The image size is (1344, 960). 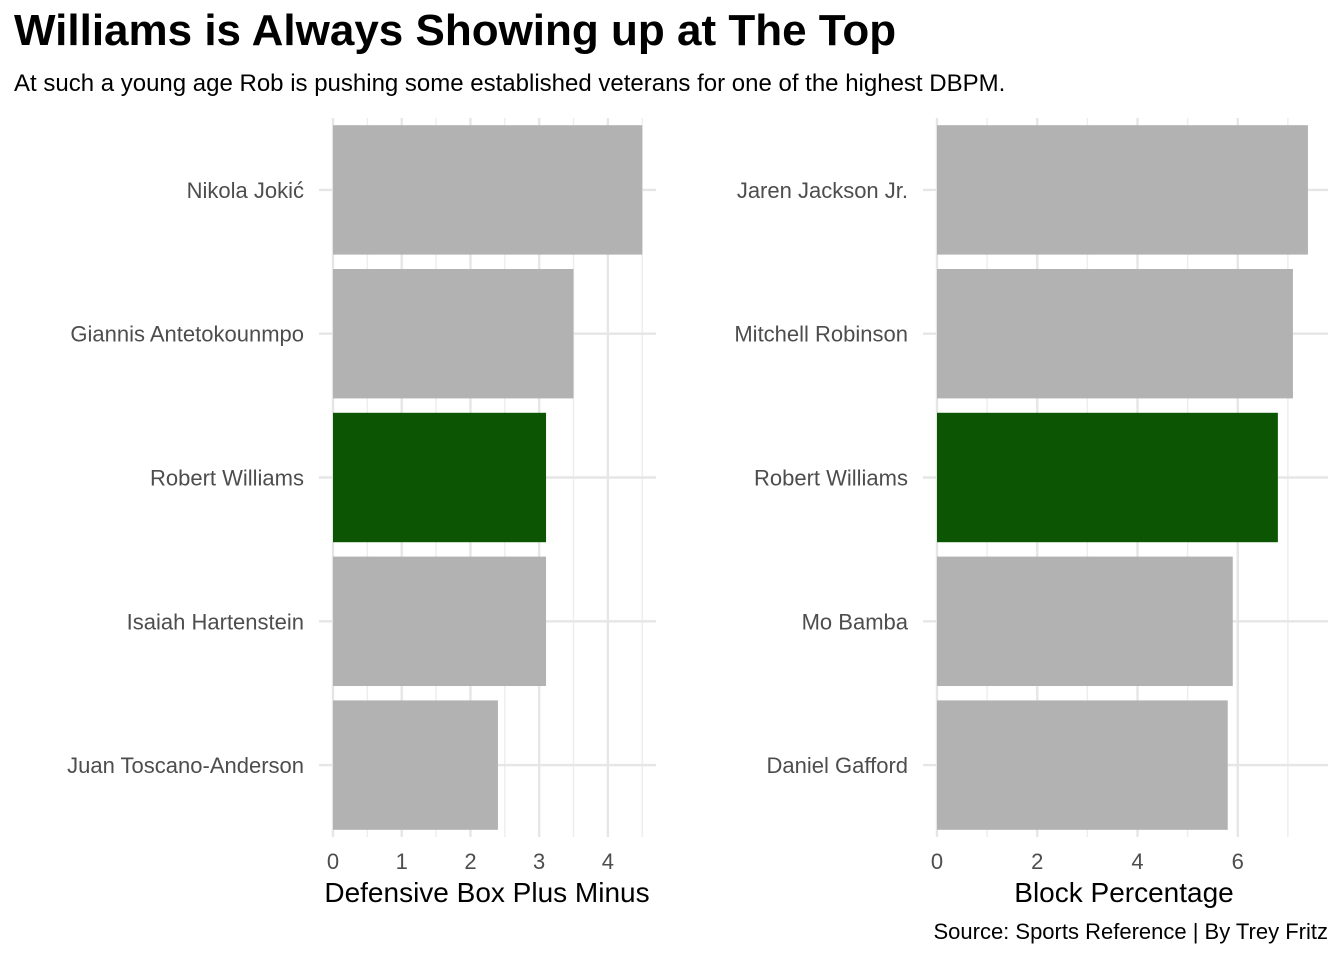 What do you see at coordinates (1085, 621) in the screenshot?
I see `bar-mo-bamba` at bounding box center [1085, 621].